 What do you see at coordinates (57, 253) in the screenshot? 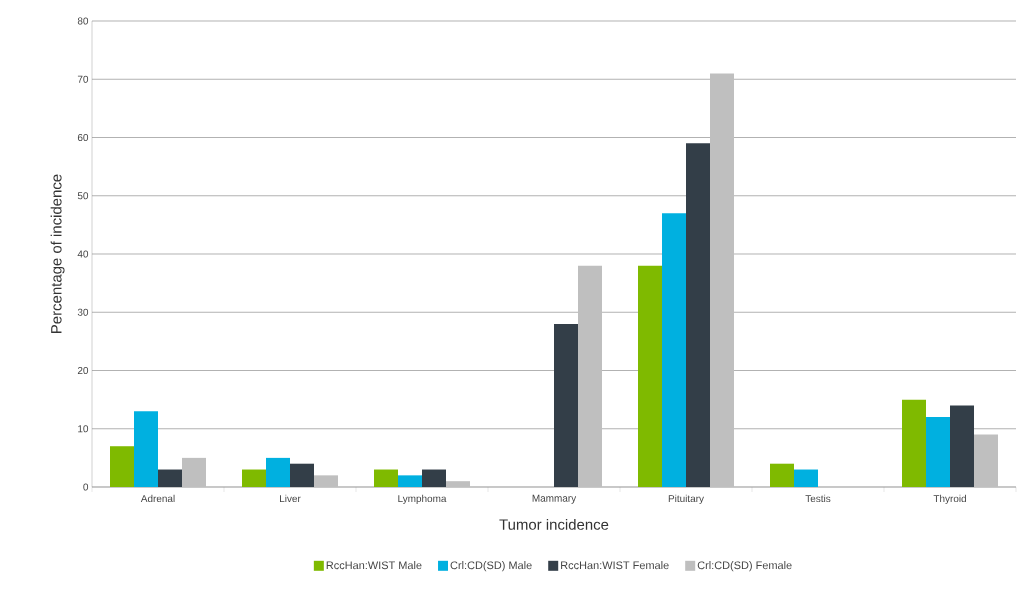
I see `y-axis-title: Percentage of incidence` at bounding box center [57, 253].